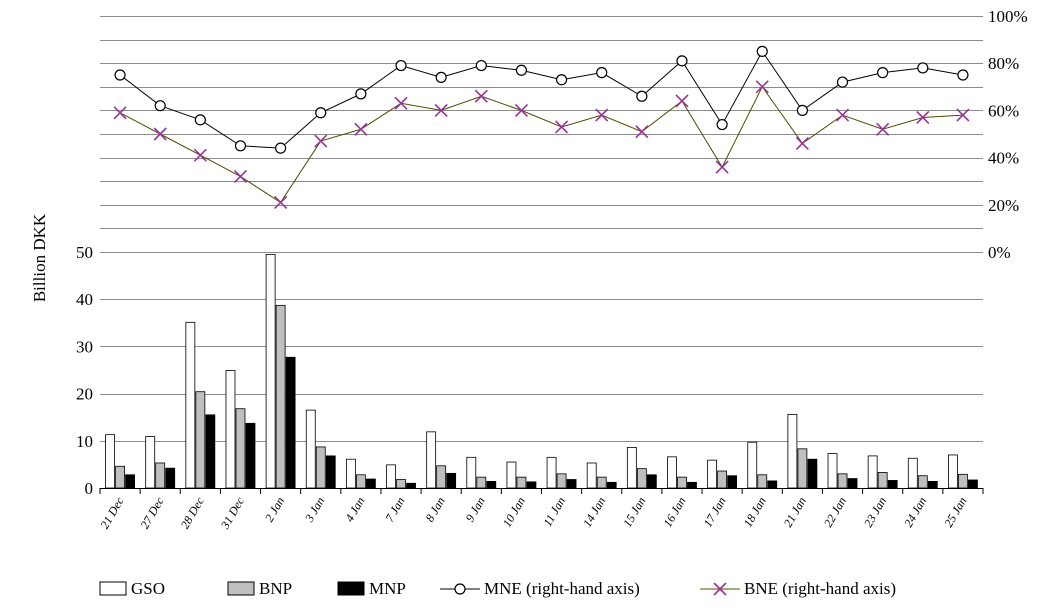 The width and height of the screenshot is (1053, 608). What do you see at coordinates (39, 257) in the screenshot?
I see `y-axis-label: Billion DKK` at bounding box center [39, 257].